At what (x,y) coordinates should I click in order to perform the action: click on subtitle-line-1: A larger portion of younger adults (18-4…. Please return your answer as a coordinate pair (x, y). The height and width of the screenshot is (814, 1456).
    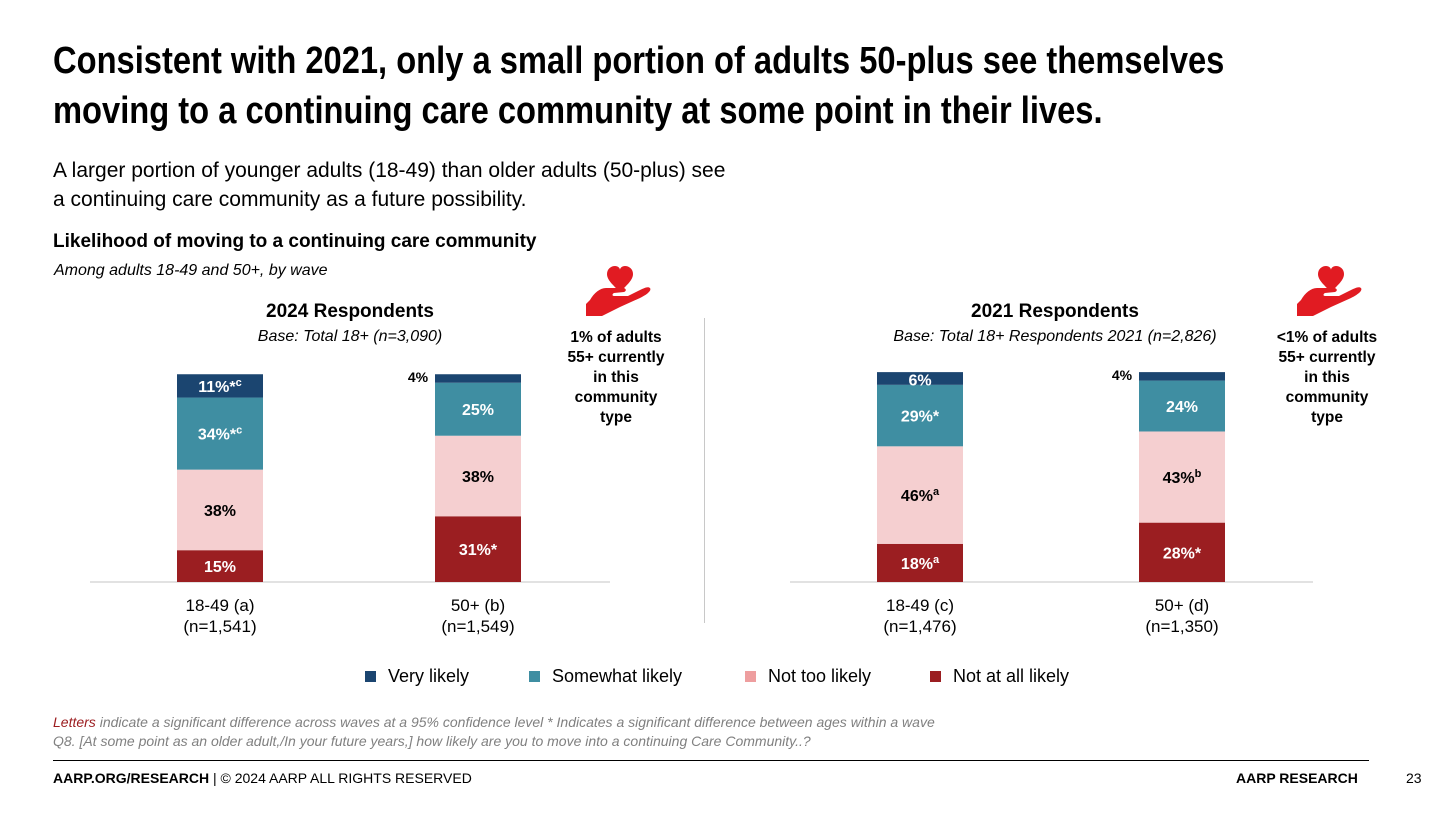
    Looking at the image, I should click on (389, 170).